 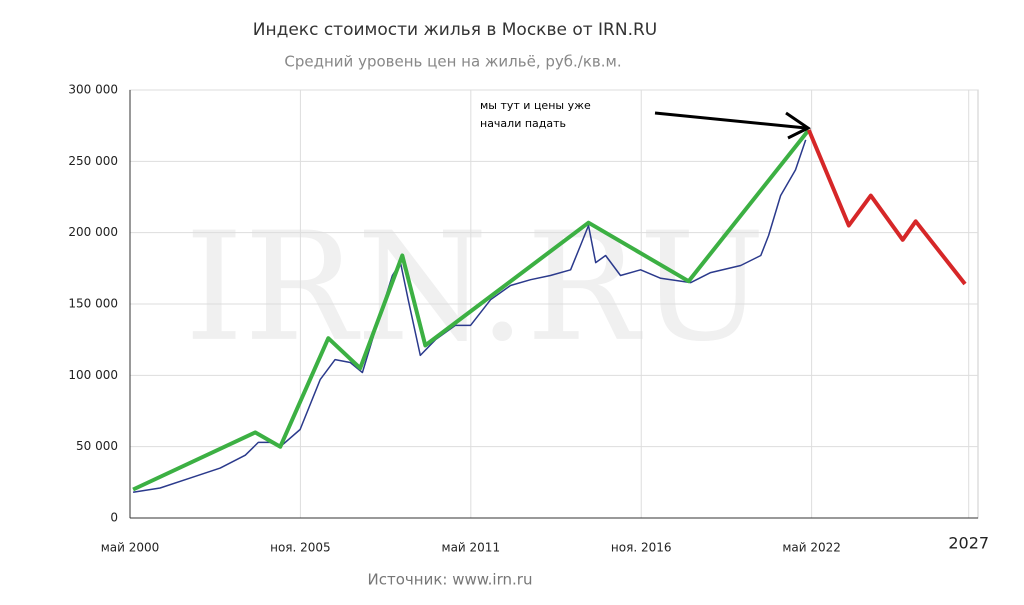 What do you see at coordinates (886, 207) in the screenshot?
I see `series-line` at bounding box center [886, 207].